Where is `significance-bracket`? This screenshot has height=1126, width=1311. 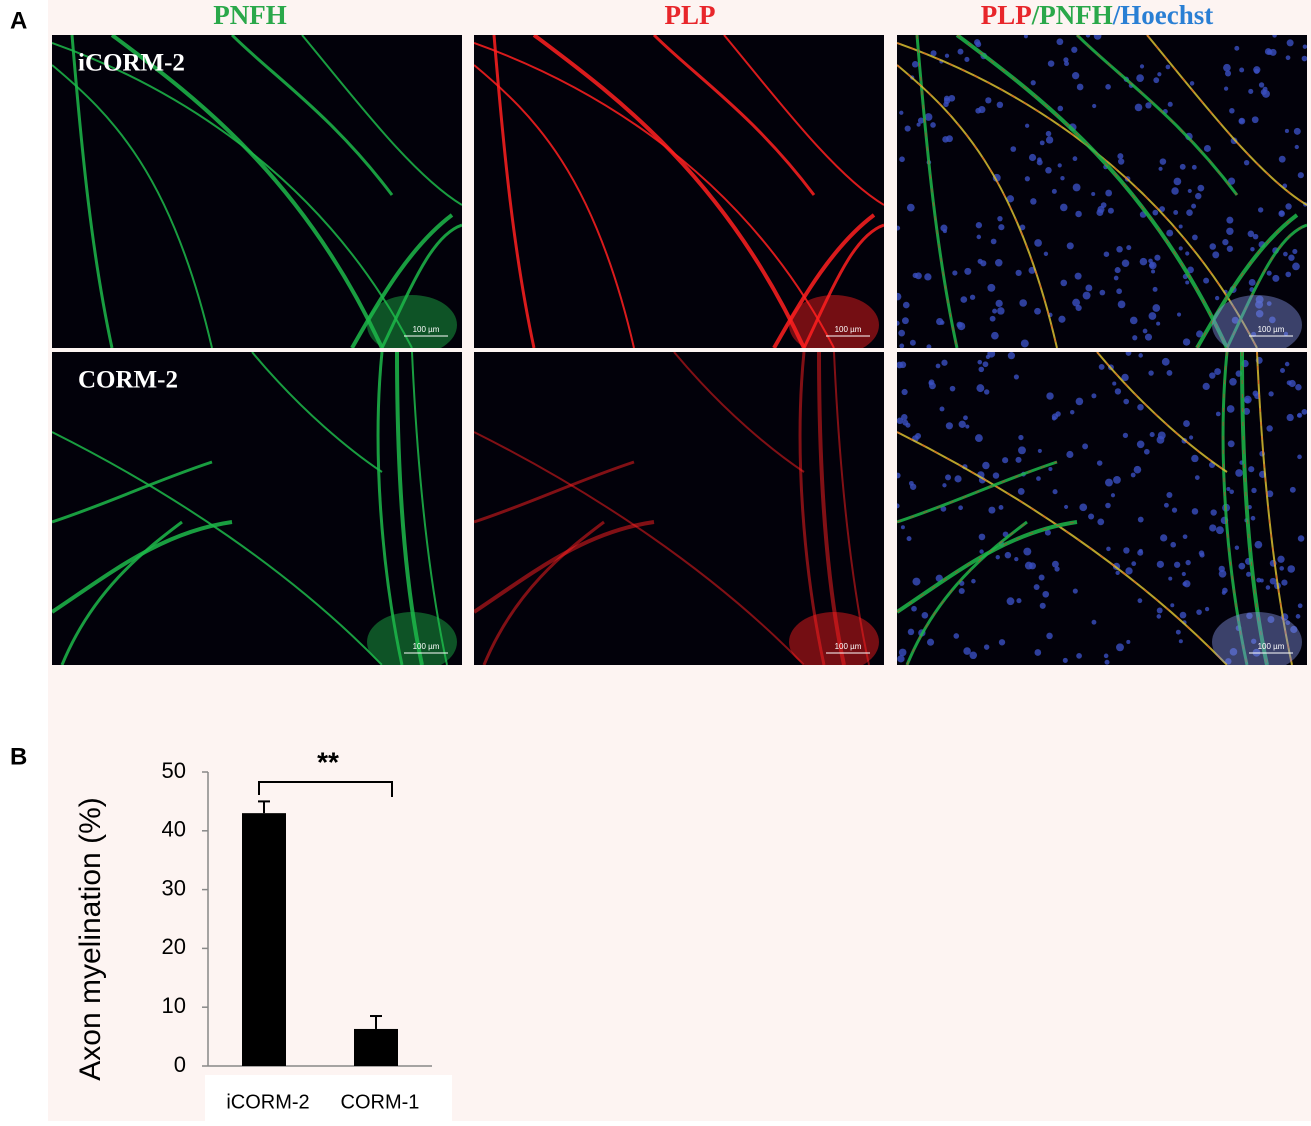 significance-bracket is located at coordinates (325, 789).